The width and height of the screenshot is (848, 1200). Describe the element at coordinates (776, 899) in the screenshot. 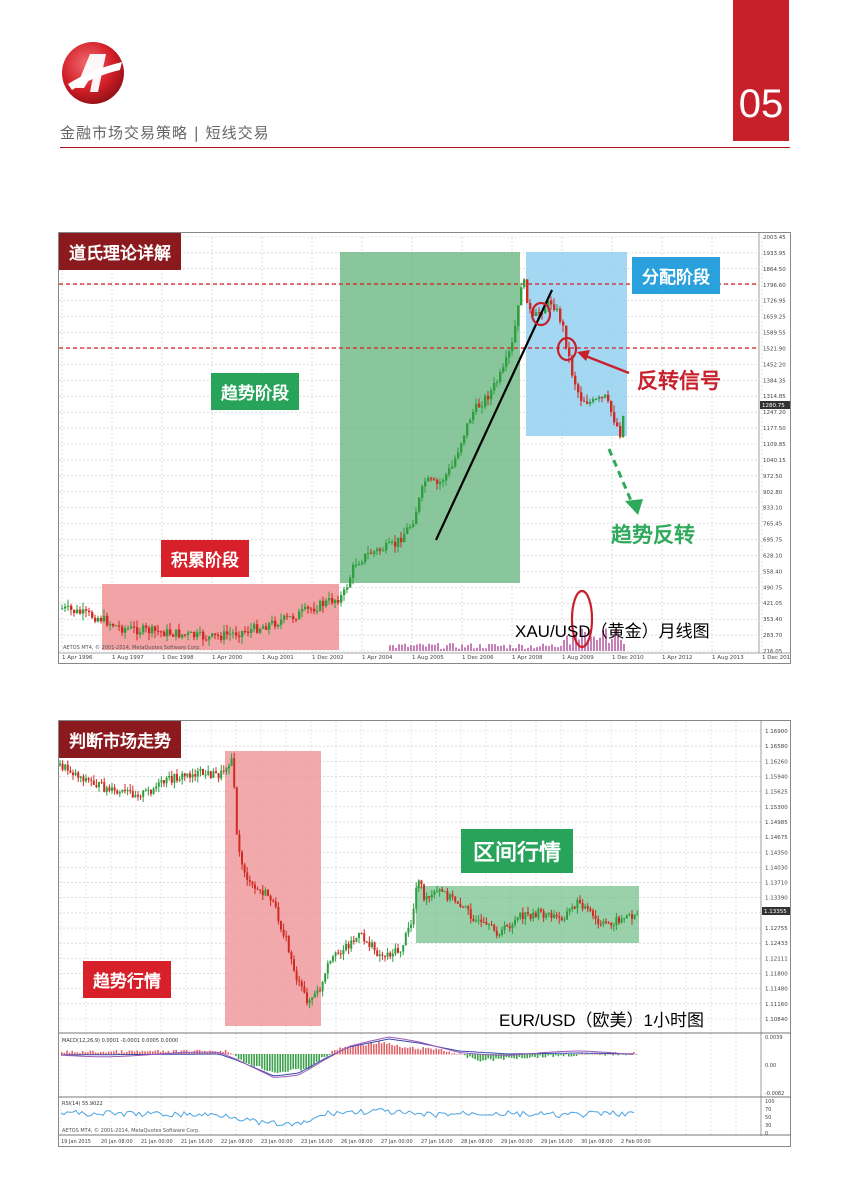

I see `y-tick-label: 1.13390` at that location.